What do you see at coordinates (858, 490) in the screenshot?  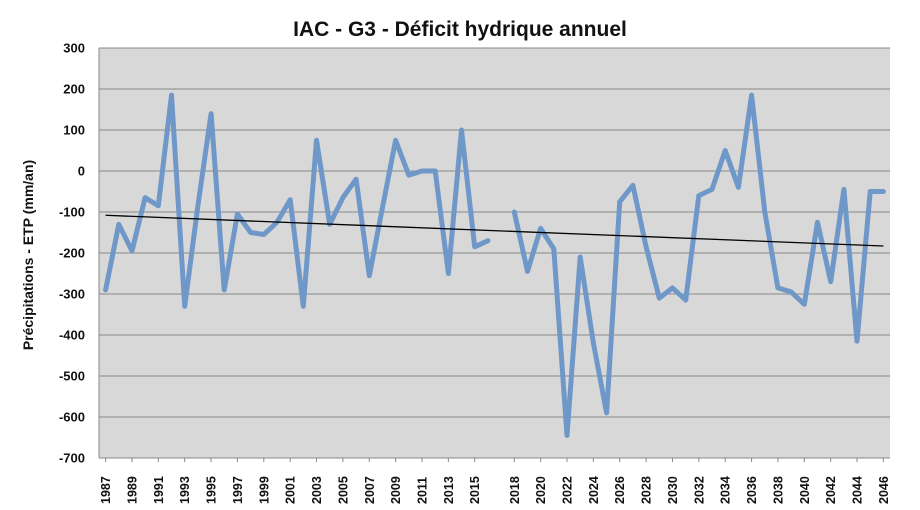 I see `x-tick-label: 2044` at bounding box center [858, 490].